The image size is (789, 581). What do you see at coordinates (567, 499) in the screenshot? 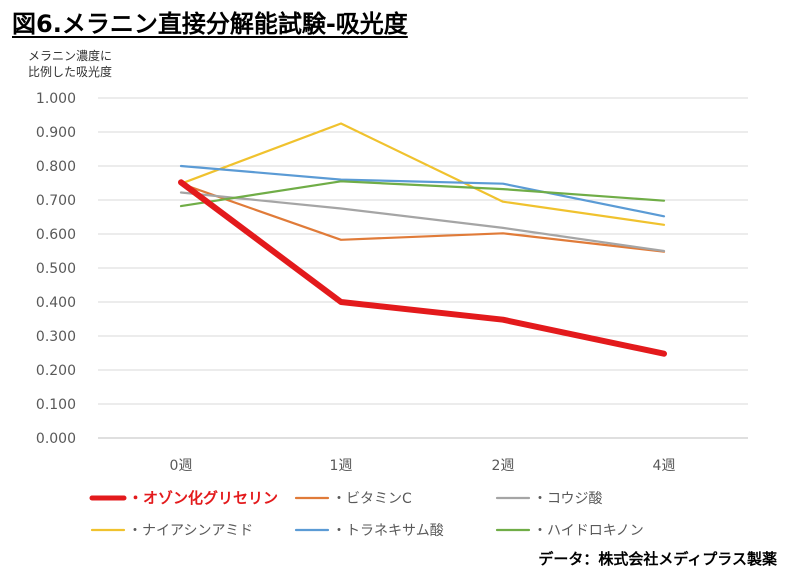
I see `legend-label: ・コウジ酸` at bounding box center [567, 499].